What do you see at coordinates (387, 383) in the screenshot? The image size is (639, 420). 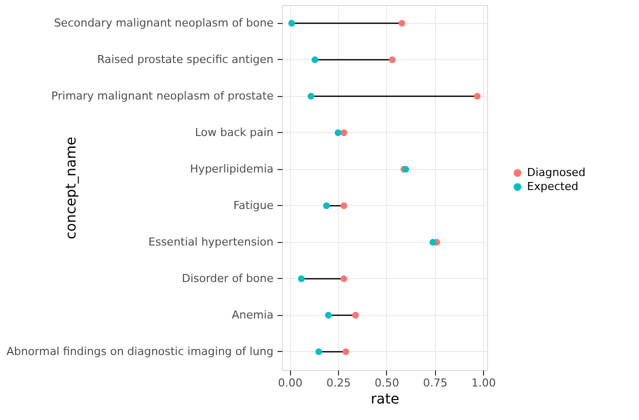 I see `x-tick-label: 0.50` at bounding box center [387, 383].